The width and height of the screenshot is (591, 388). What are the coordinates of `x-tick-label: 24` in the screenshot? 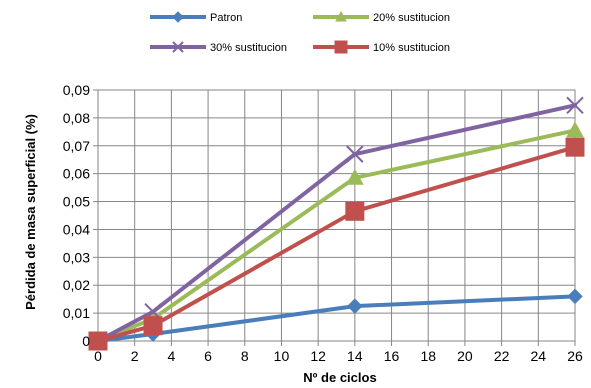 It's located at (539, 356).